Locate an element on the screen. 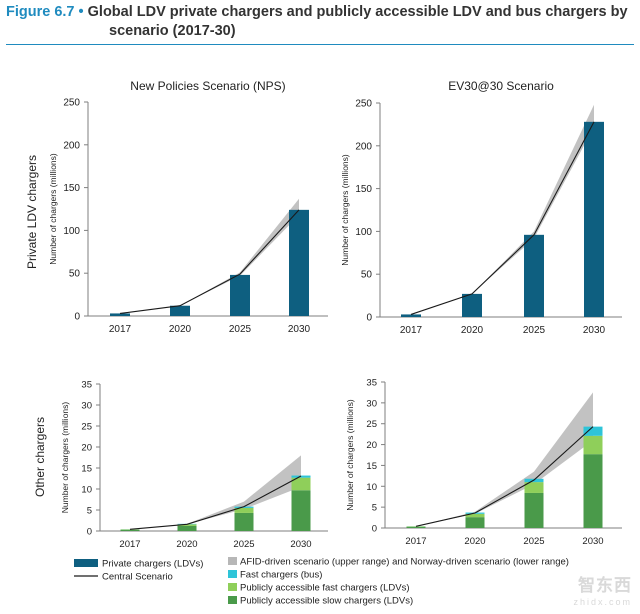 The image size is (640, 614). legend-swatch-fast_ldv is located at coordinates (232, 587).